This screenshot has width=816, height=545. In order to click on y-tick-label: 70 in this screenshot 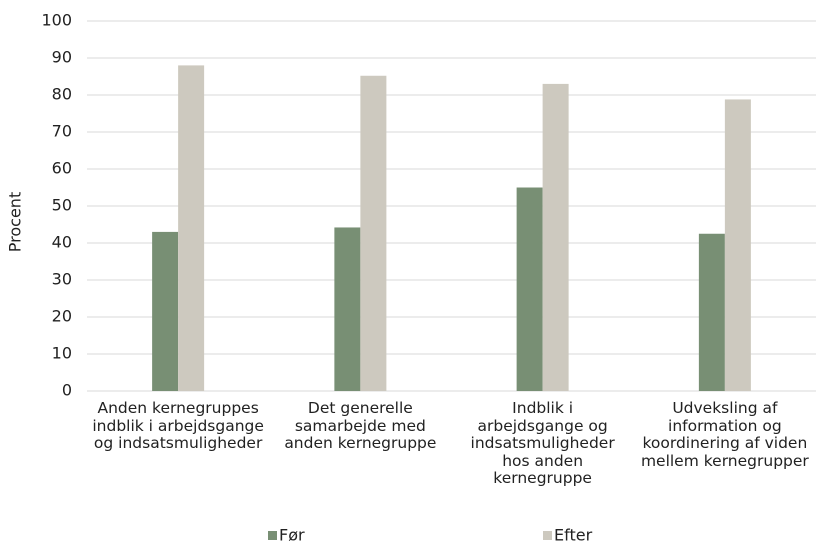, I will do `click(62, 131)`.